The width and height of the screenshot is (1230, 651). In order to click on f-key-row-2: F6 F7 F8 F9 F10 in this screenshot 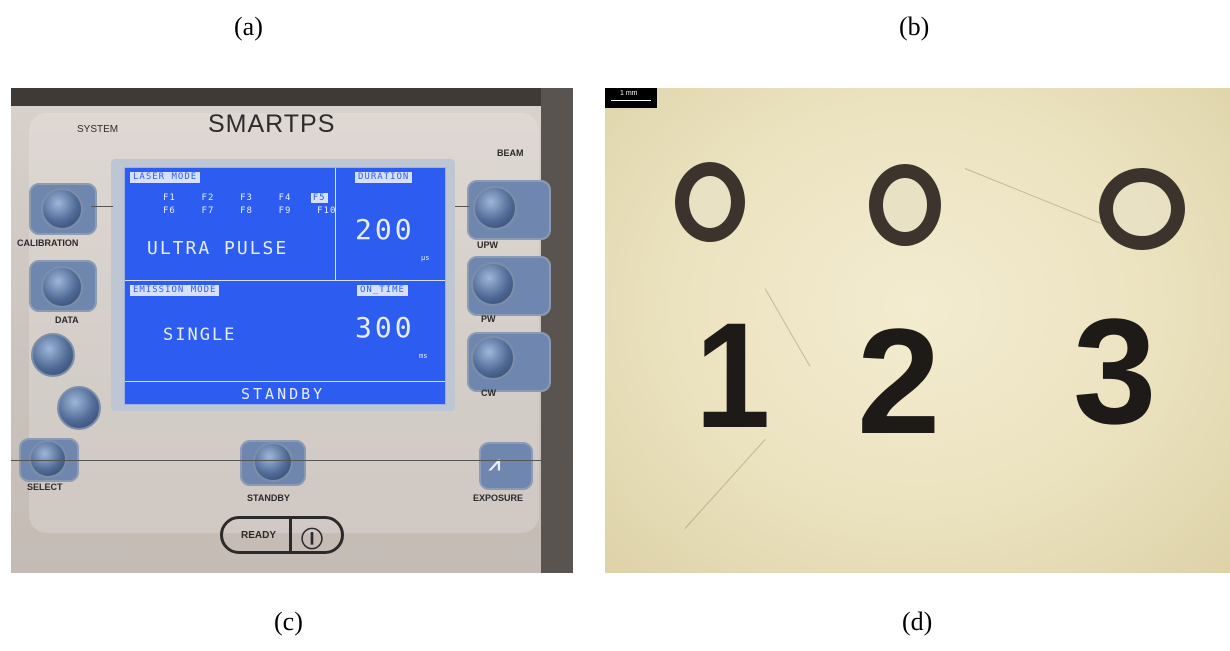, I will do `click(249, 211)`.